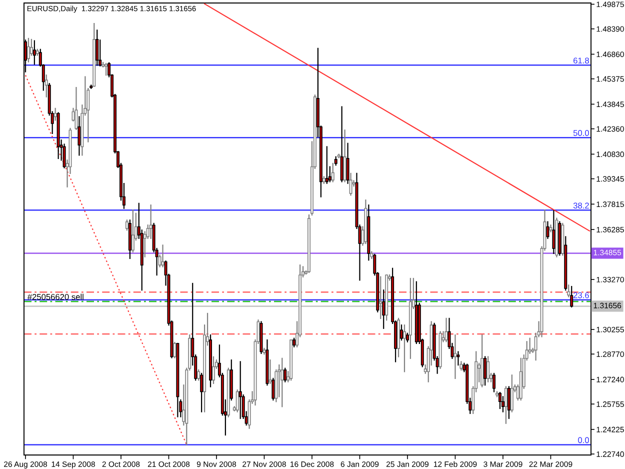  Describe the element at coordinates (581, 61) in the screenshot. I see `annotation: 61.8` at that location.